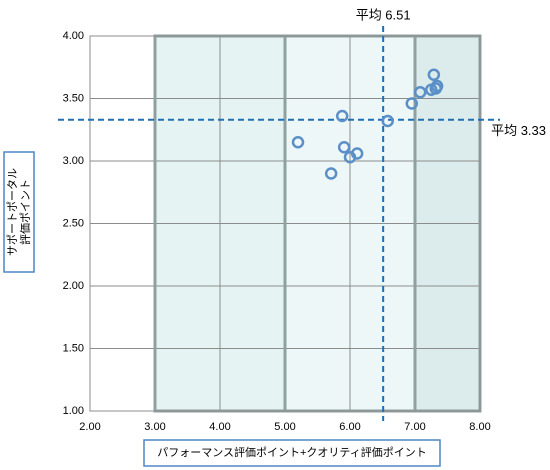  What do you see at coordinates (73, 98) in the screenshot?
I see `y-tick-label: 3.50` at bounding box center [73, 98].